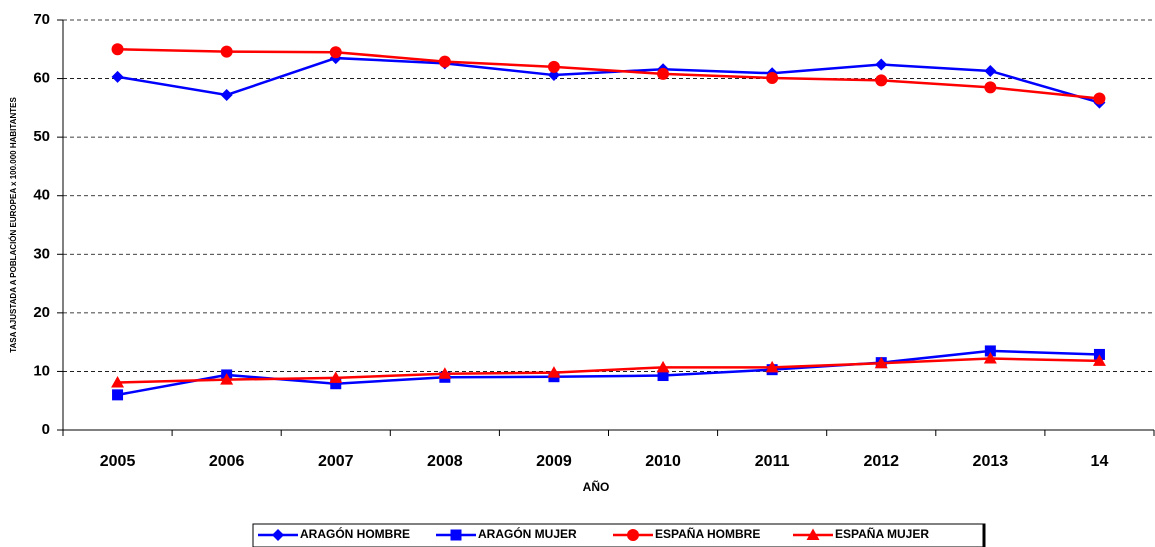 This screenshot has width=1155, height=547. Describe the element at coordinates (445, 461) in the screenshot. I see `x-tick-label: 2008` at that location.